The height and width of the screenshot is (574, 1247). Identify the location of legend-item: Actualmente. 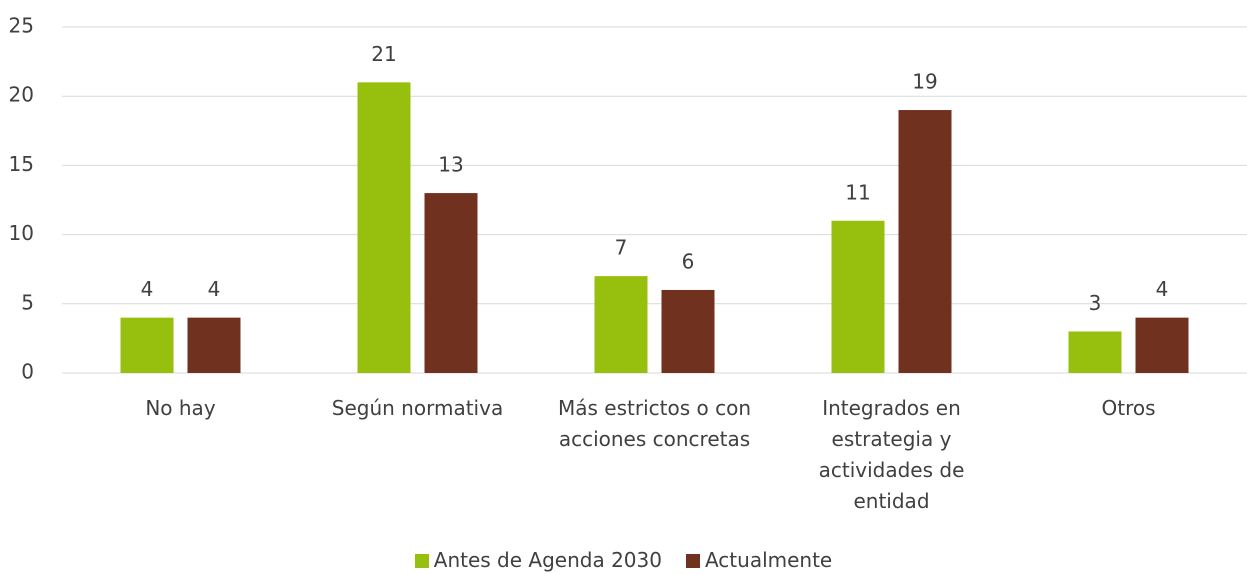
(759, 560).